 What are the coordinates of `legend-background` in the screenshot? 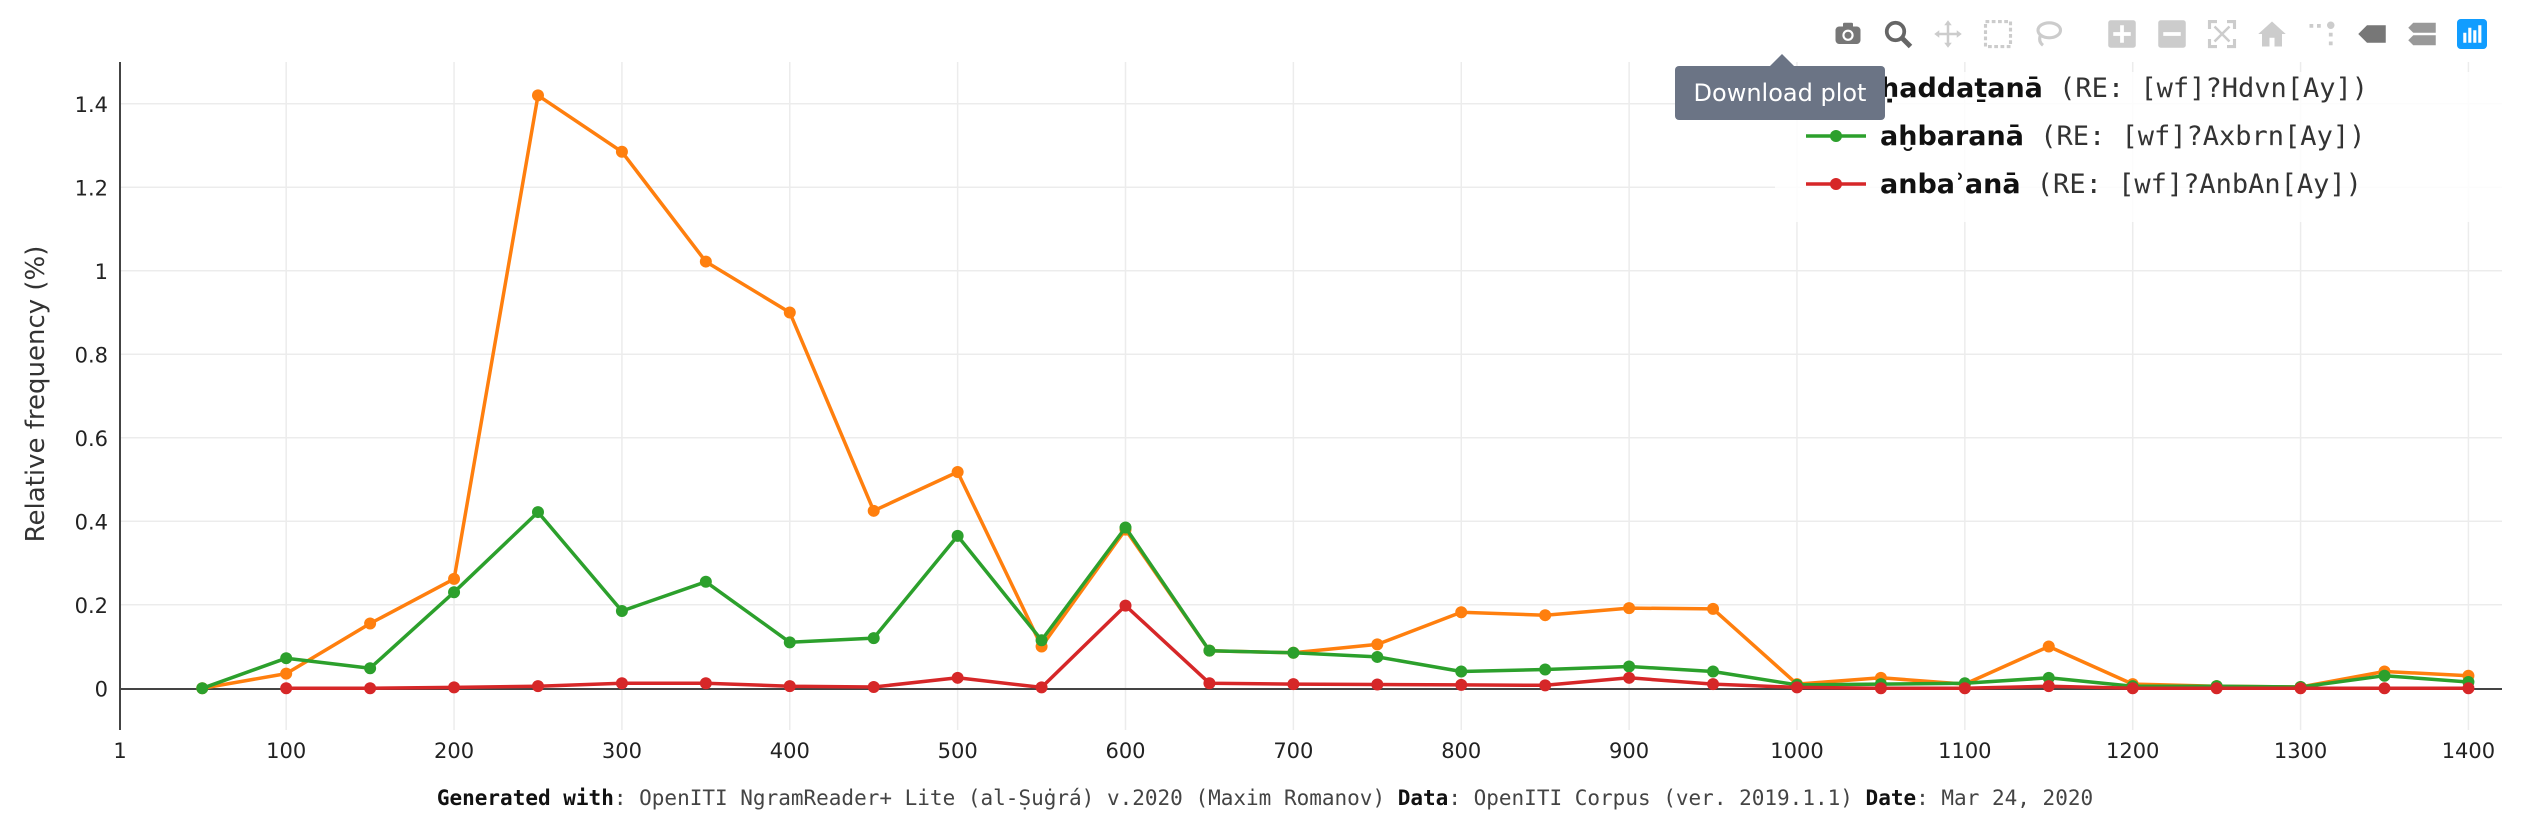 It's located at (2138, 147).